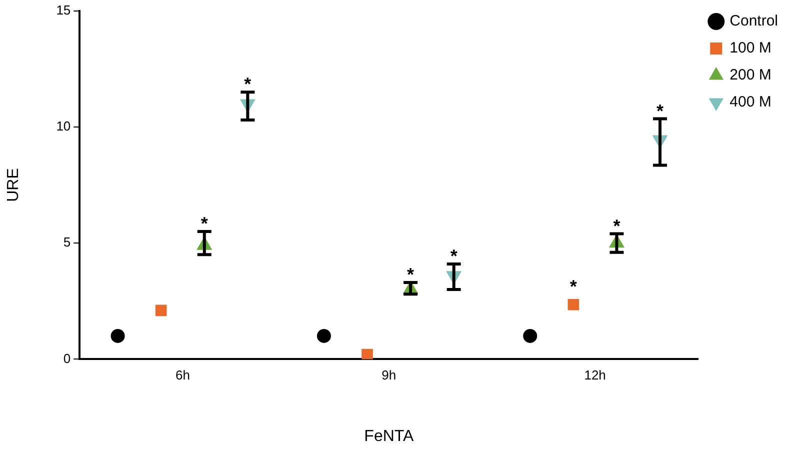  What do you see at coordinates (595, 375) in the screenshot?
I see `x-tick-label: 12h` at bounding box center [595, 375].